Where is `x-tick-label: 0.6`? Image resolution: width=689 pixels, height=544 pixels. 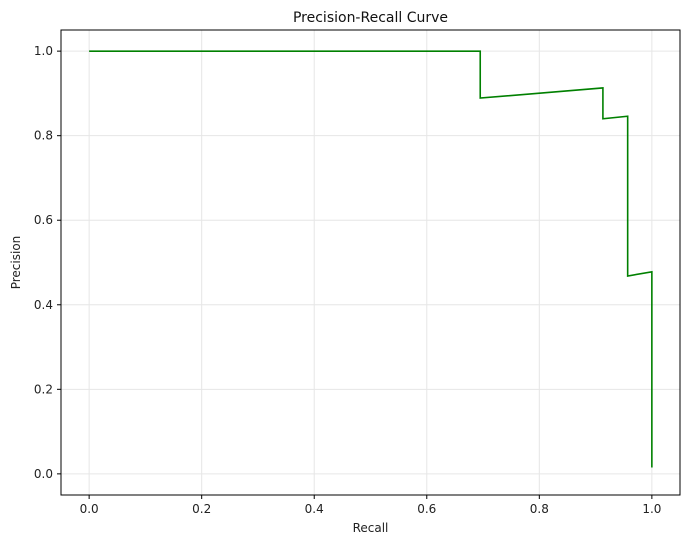
x-tick-label: 0.6 is located at coordinates (426, 509).